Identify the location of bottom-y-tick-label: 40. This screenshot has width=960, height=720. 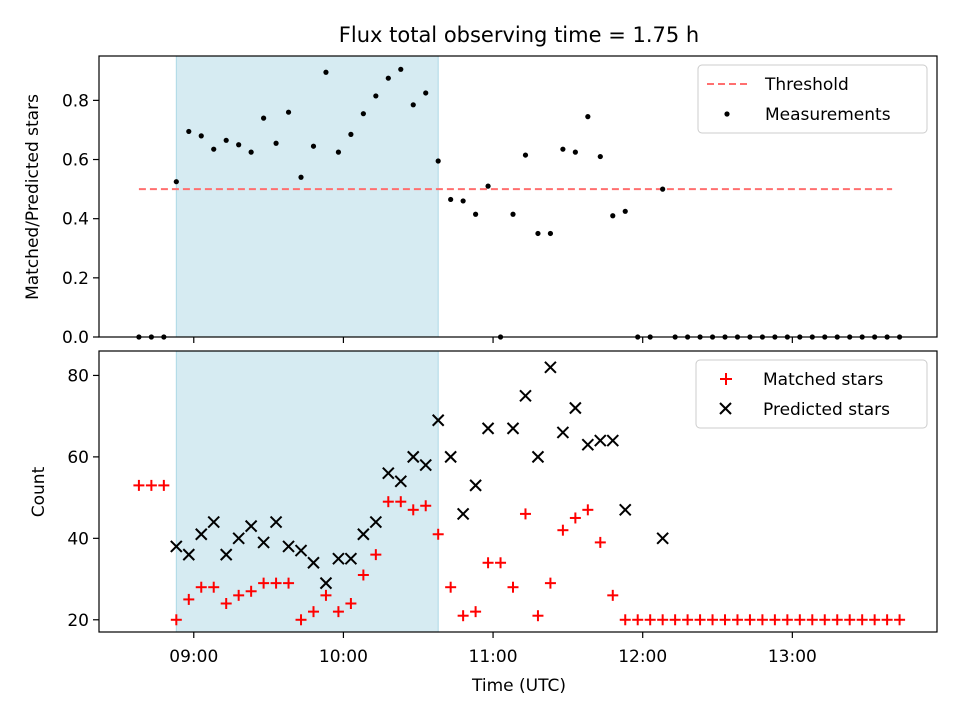
(78, 539).